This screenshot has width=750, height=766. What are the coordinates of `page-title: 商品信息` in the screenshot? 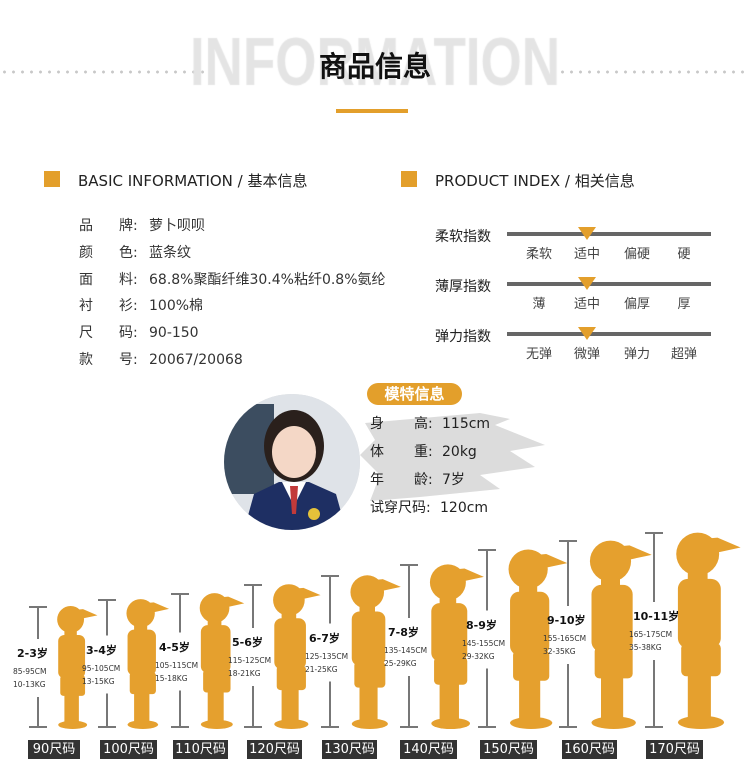 It's located at (374, 66).